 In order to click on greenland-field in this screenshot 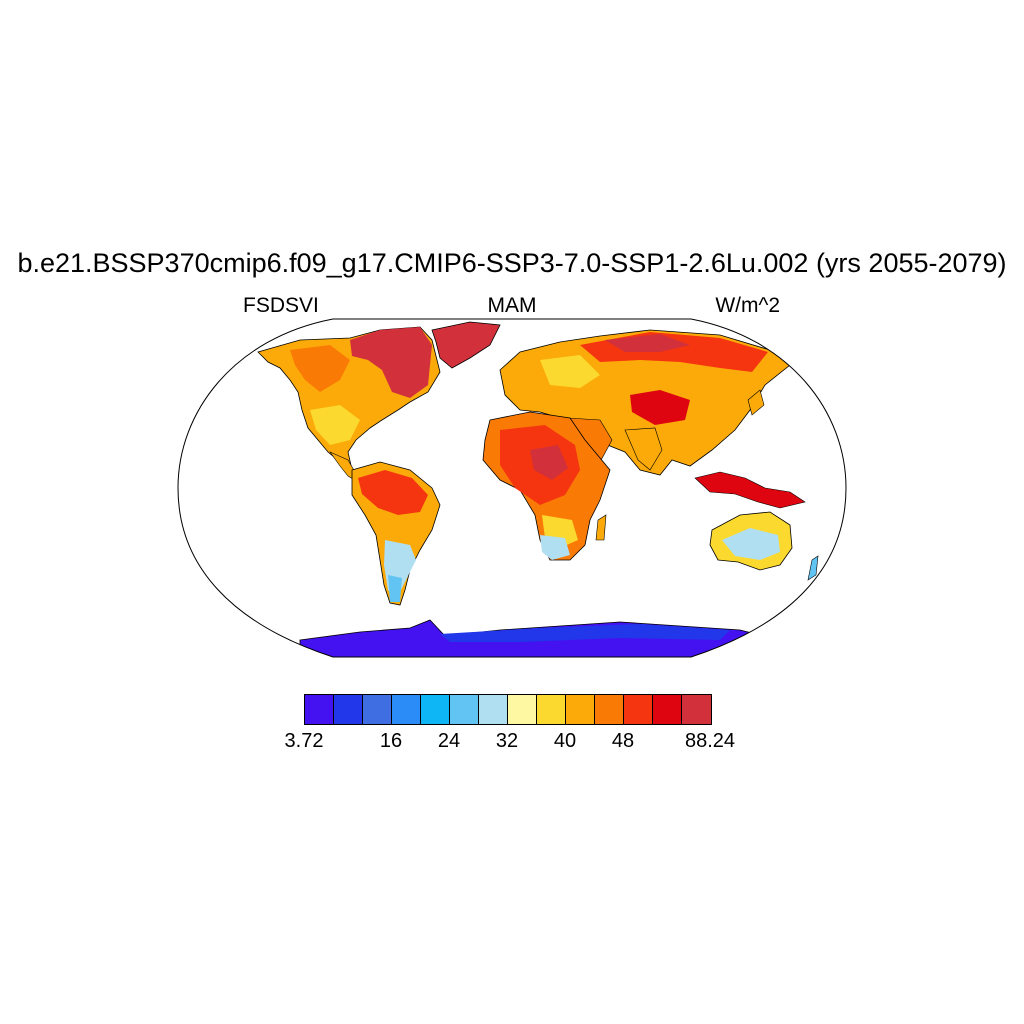, I will do `click(466, 345)`.